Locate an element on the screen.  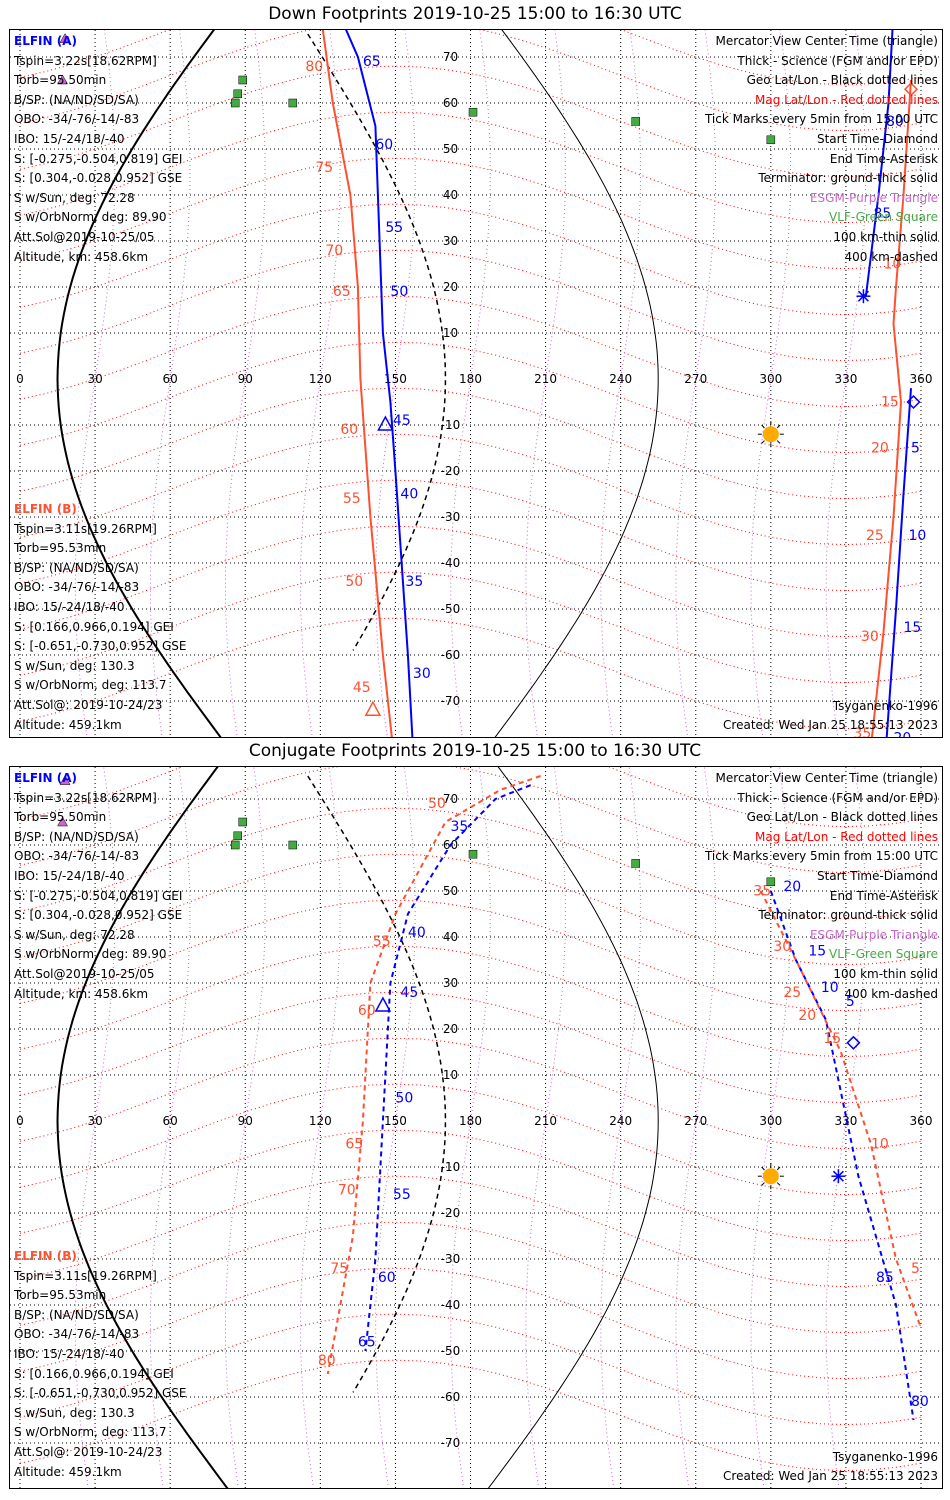
y-tick-label: -10 is located at coordinates (451, 425).